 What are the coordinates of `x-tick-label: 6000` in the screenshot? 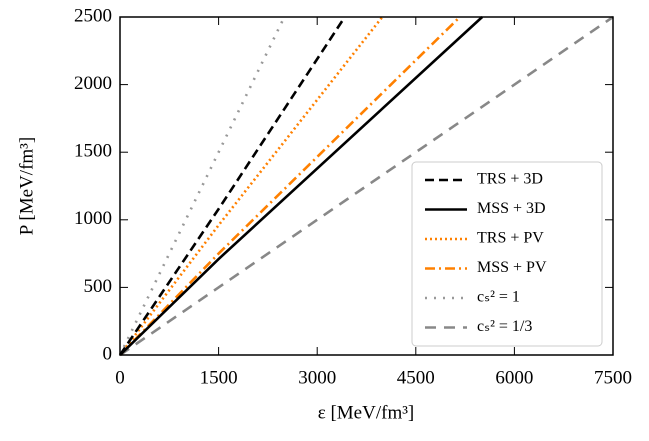 It's located at (514, 377).